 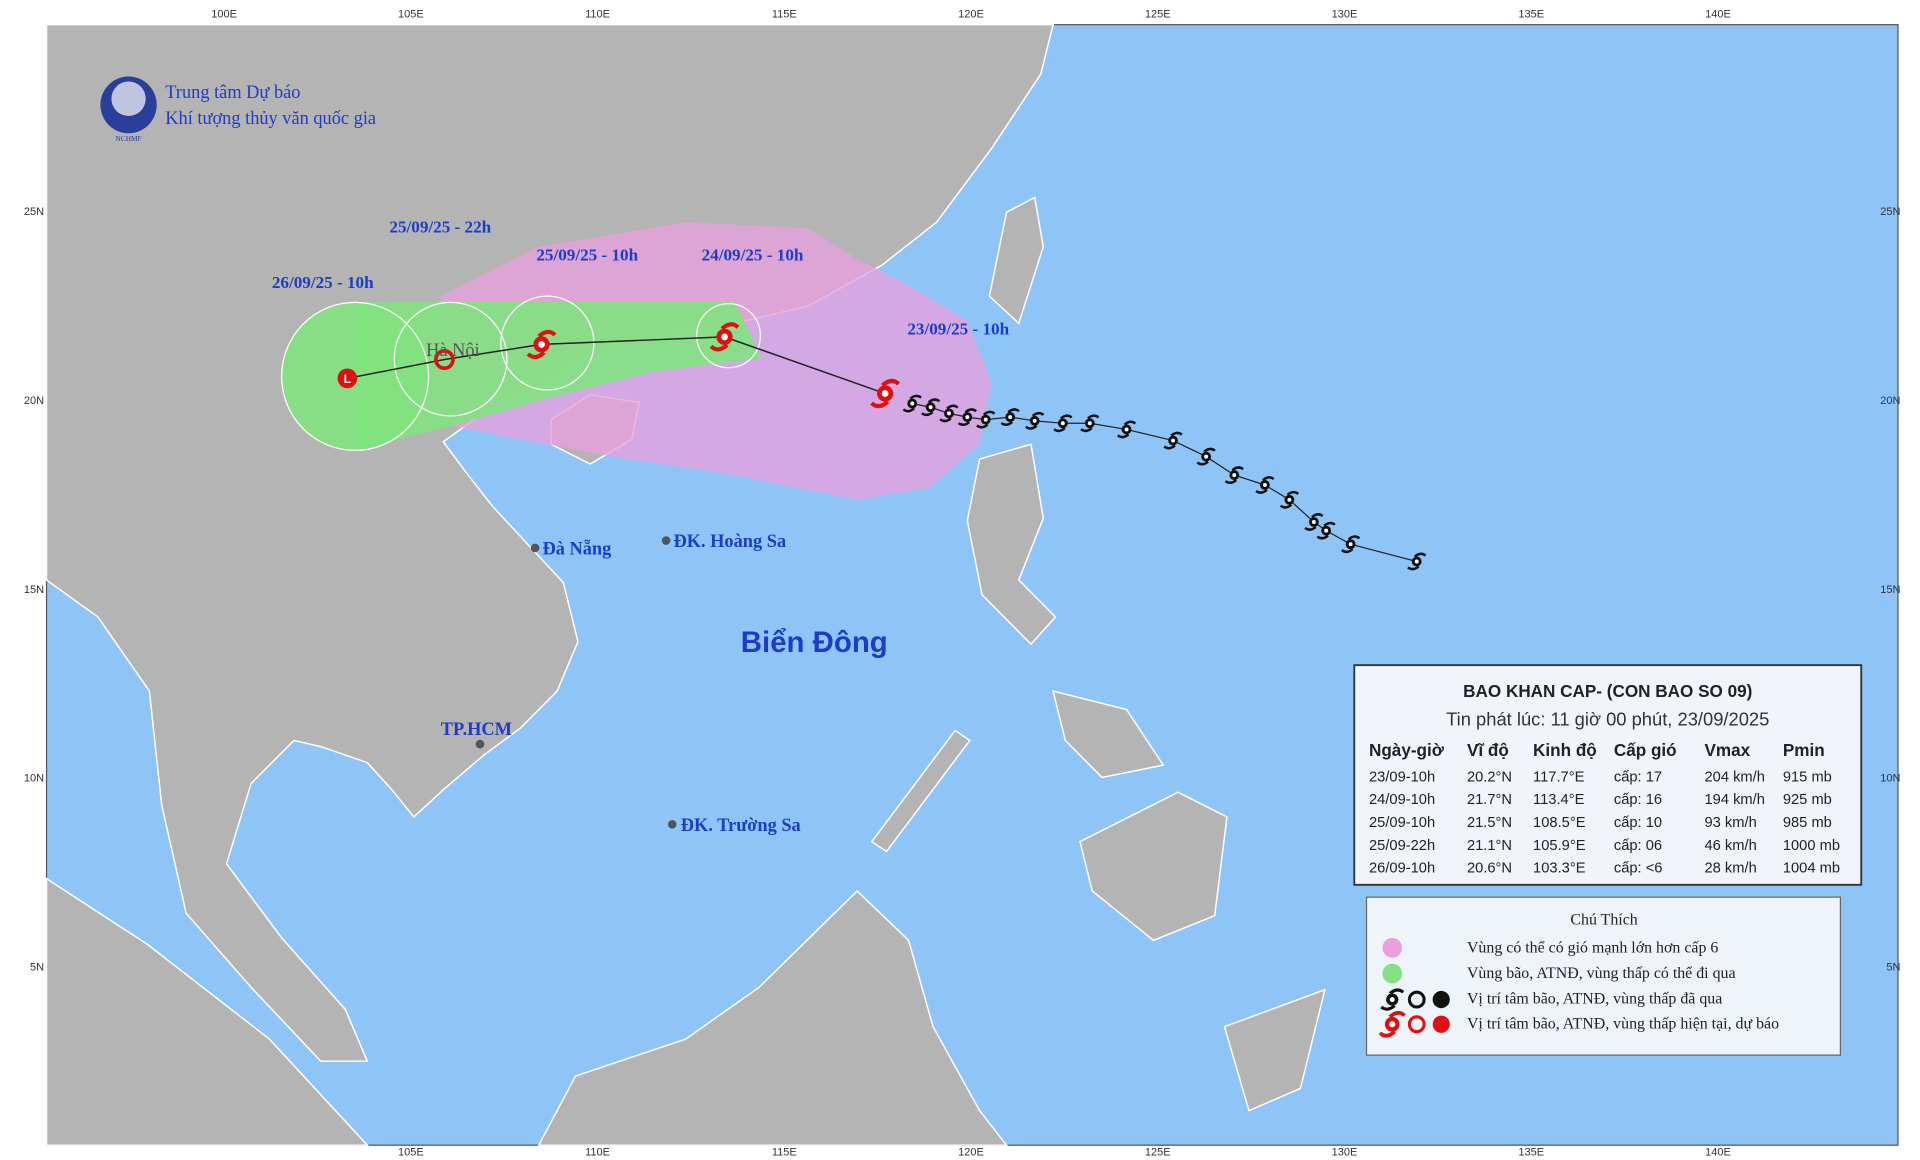 I want to click on low-mark: L, so click(x=348, y=379).